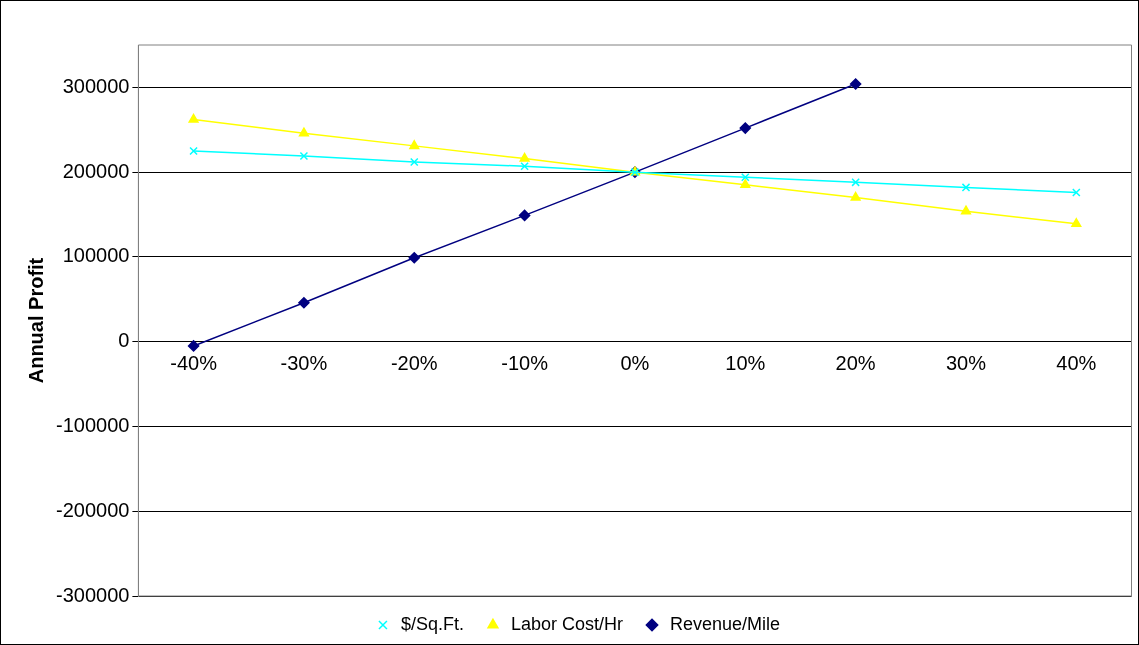 The width and height of the screenshot is (1139, 645). Describe the element at coordinates (725, 623) in the screenshot. I see `legend-label: Revenue/Mile` at that location.